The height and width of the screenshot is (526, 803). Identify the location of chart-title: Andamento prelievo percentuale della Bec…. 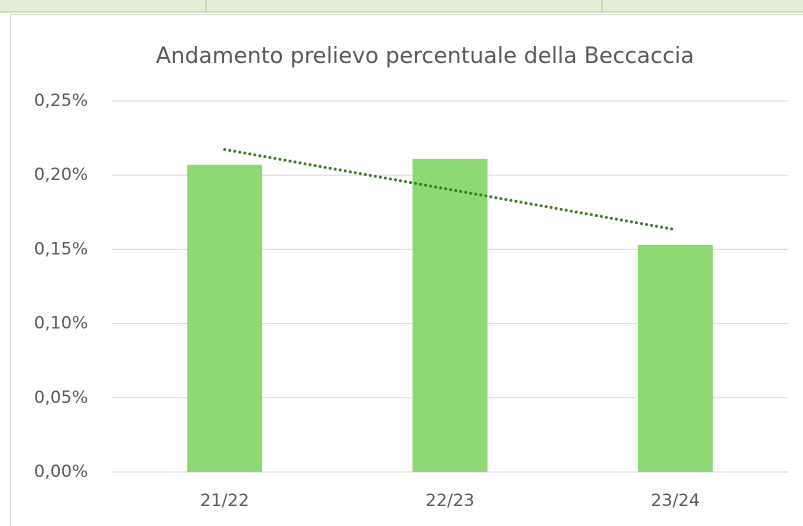
(425, 56).